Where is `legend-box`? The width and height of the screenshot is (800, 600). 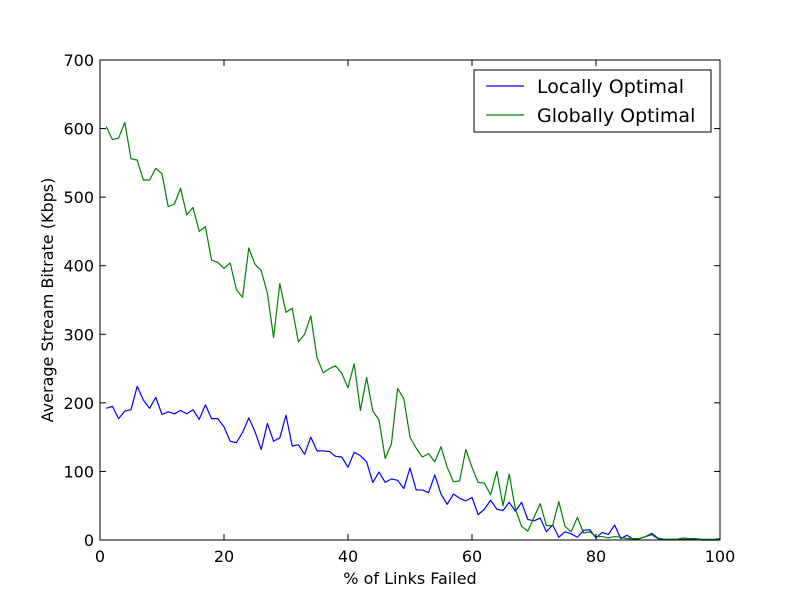
legend-box is located at coordinates (592, 101).